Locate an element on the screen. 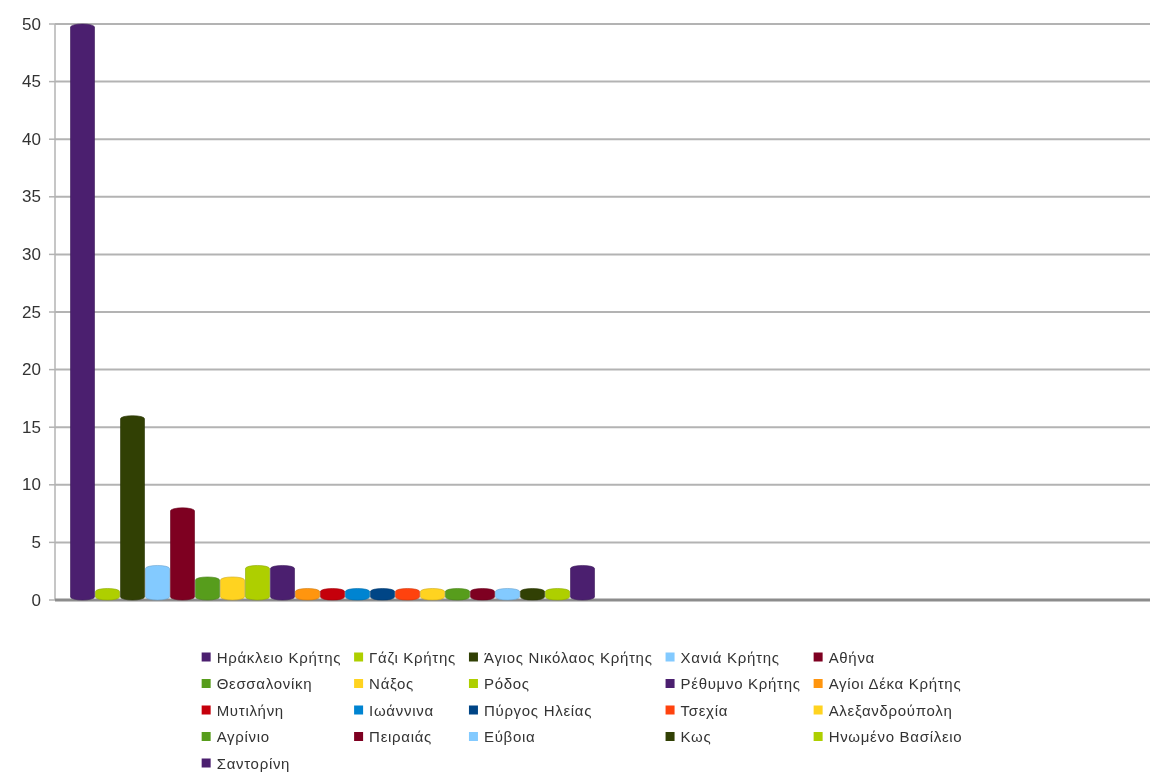 This screenshot has height=776, width=1157. y-tick-label: 15 is located at coordinates (31, 427).